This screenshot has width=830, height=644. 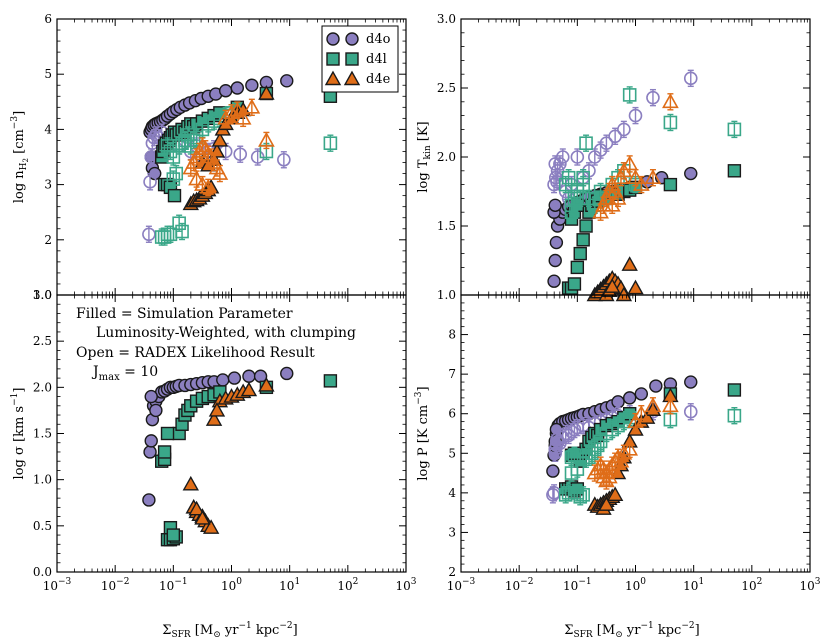 What do you see at coordinates (751, 585) in the screenshot?
I see `x-tick-label: 10²` at bounding box center [751, 585].